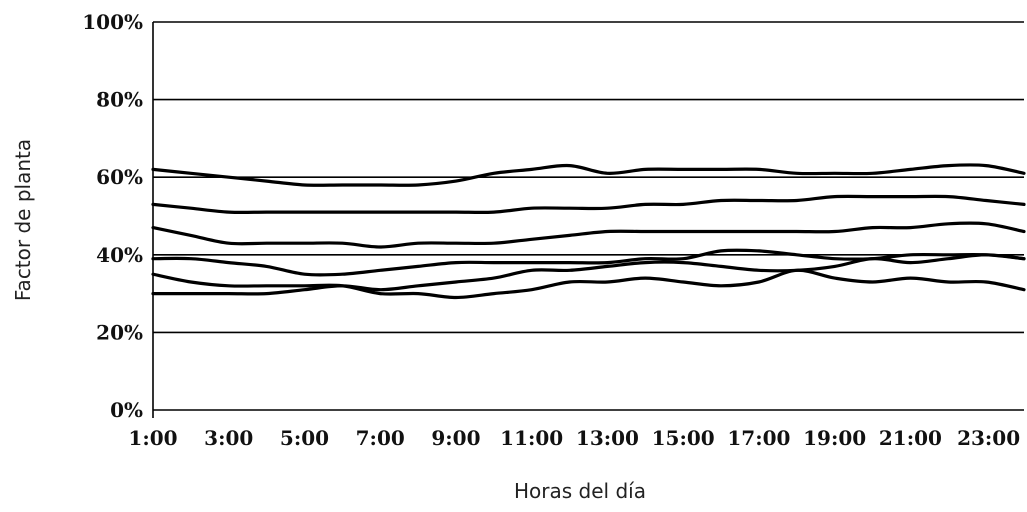 The width and height of the screenshot is (1027, 512). Describe the element at coordinates (580, 491) in the screenshot. I see `x-axis-title: Horas del día` at that location.